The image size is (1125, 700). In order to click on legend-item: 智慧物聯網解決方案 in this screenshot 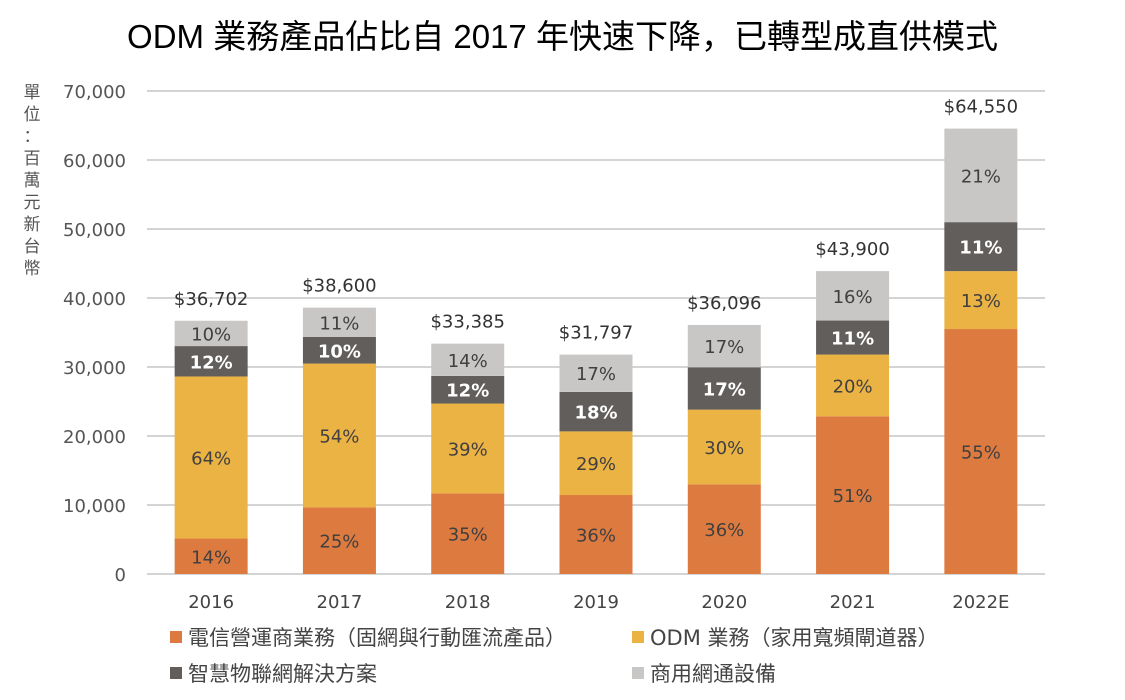, I will do `click(273, 673)`.